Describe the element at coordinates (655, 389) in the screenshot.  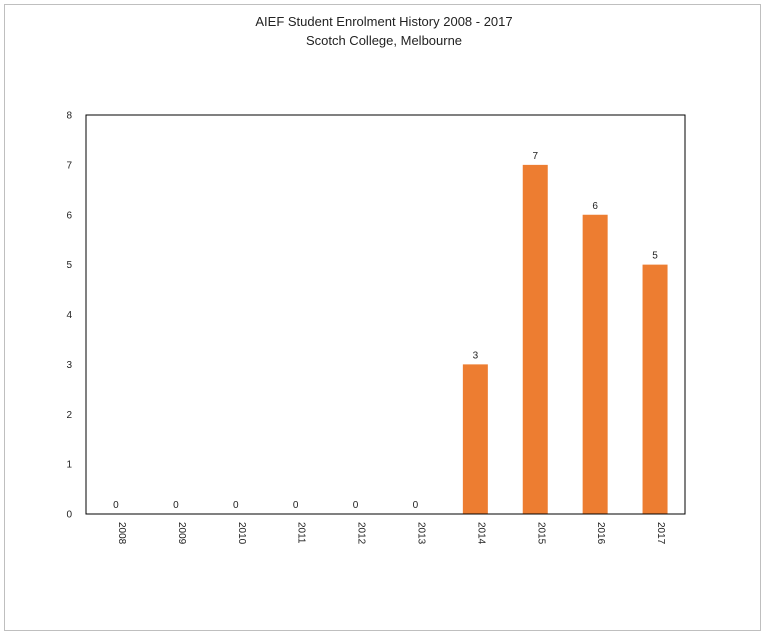
I see `bar-2017` at that location.